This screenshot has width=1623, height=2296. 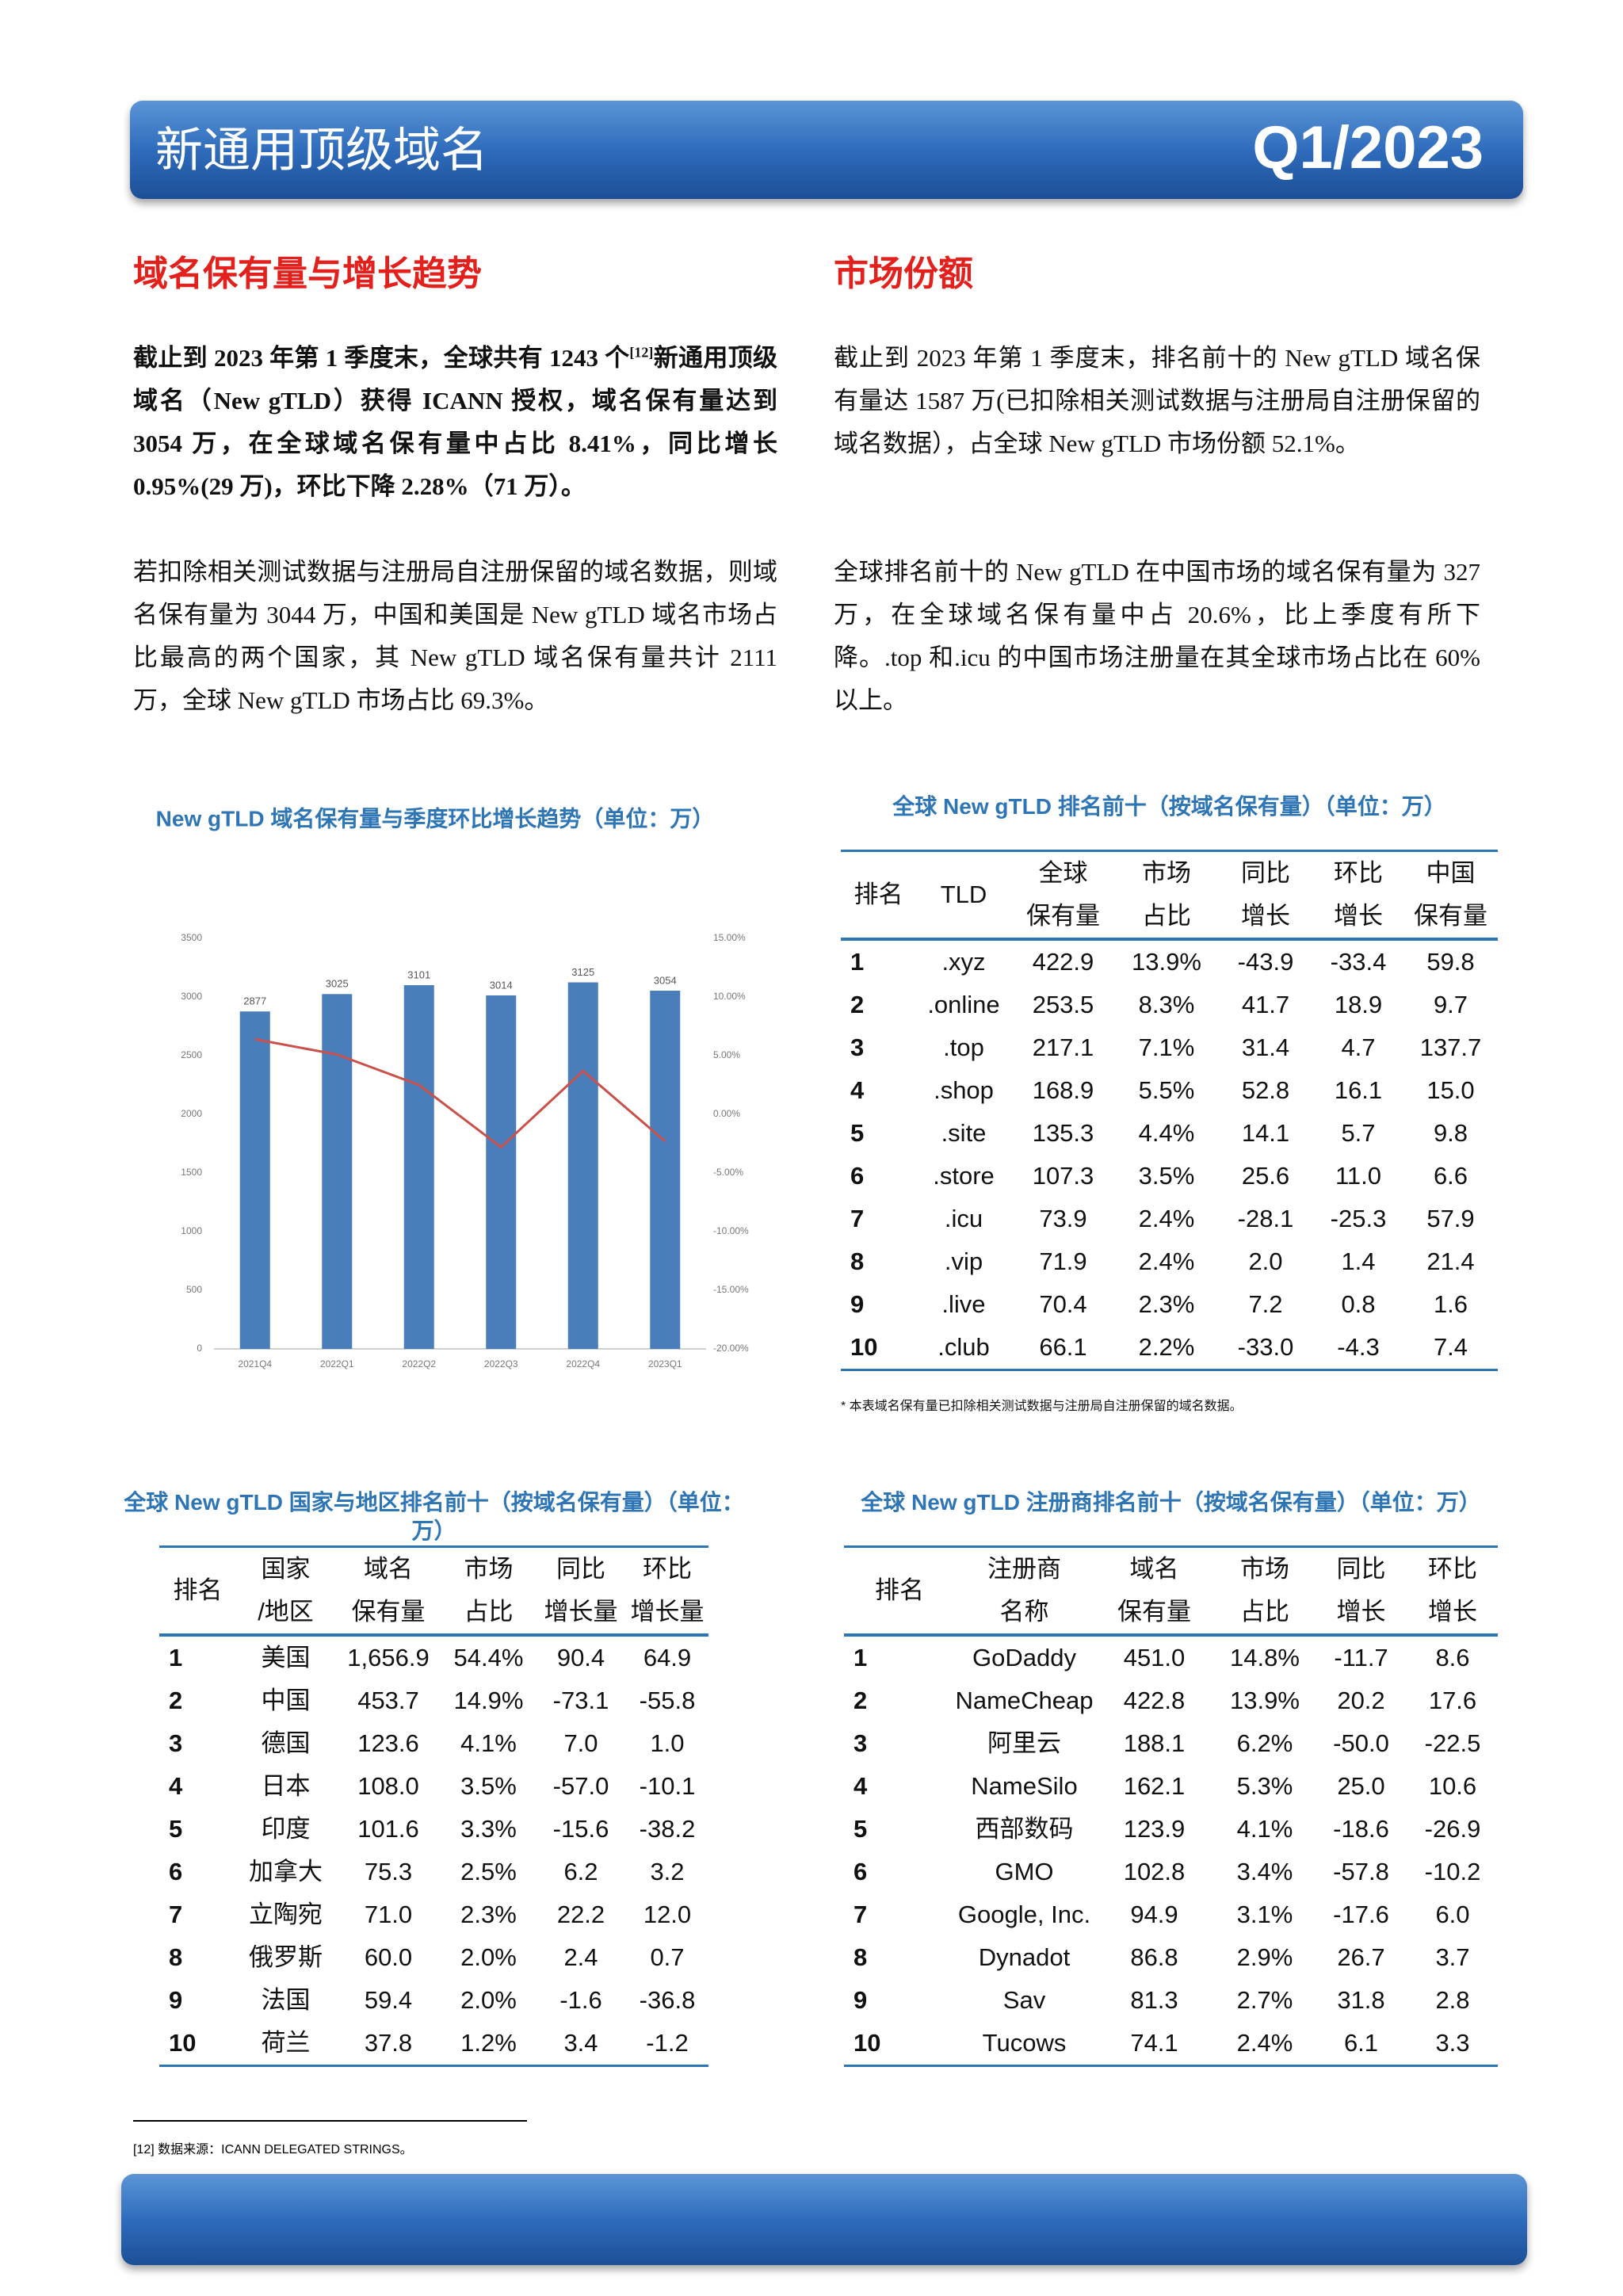 I want to click on header-text: 增长, so click(x=1361, y=1612).